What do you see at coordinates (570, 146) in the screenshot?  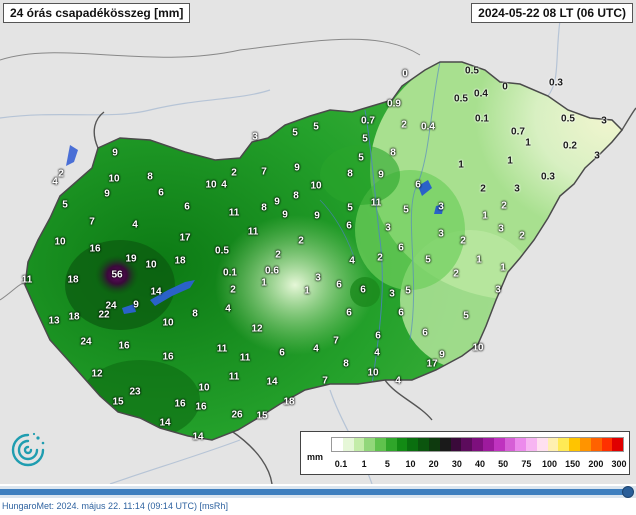 I see `station-value: 0.2` at bounding box center [570, 146].